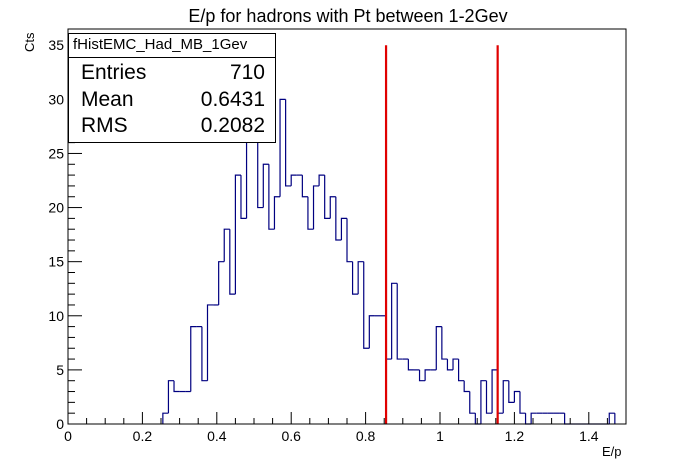 The image size is (696, 472). What do you see at coordinates (56, 208) in the screenshot?
I see `y-tick-label: 20` at bounding box center [56, 208].